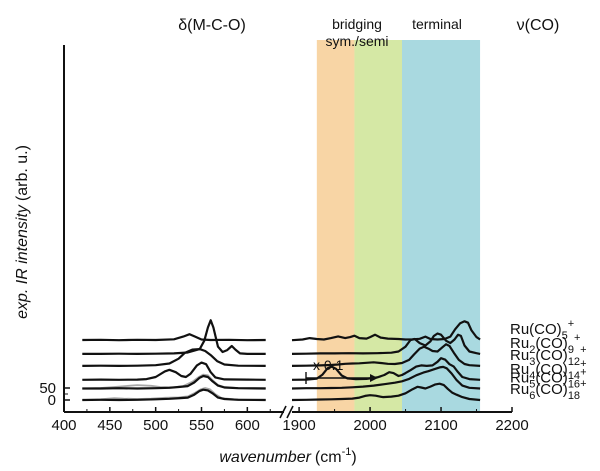 The image size is (600, 471). Describe the element at coordinates (538, 25) in the screenshot. I see `stretch-region-label: ν(CO)` at that location.